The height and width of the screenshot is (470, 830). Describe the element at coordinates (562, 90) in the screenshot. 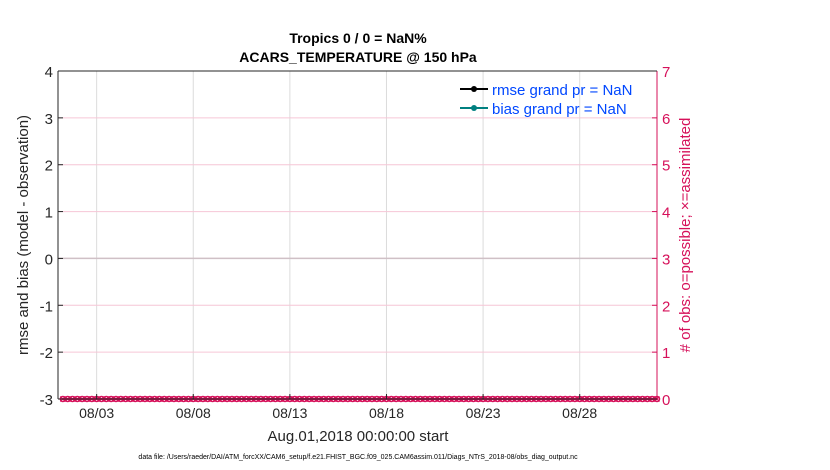

I see `legend-rmse-label: rmse grand pr = NaN` at that location.